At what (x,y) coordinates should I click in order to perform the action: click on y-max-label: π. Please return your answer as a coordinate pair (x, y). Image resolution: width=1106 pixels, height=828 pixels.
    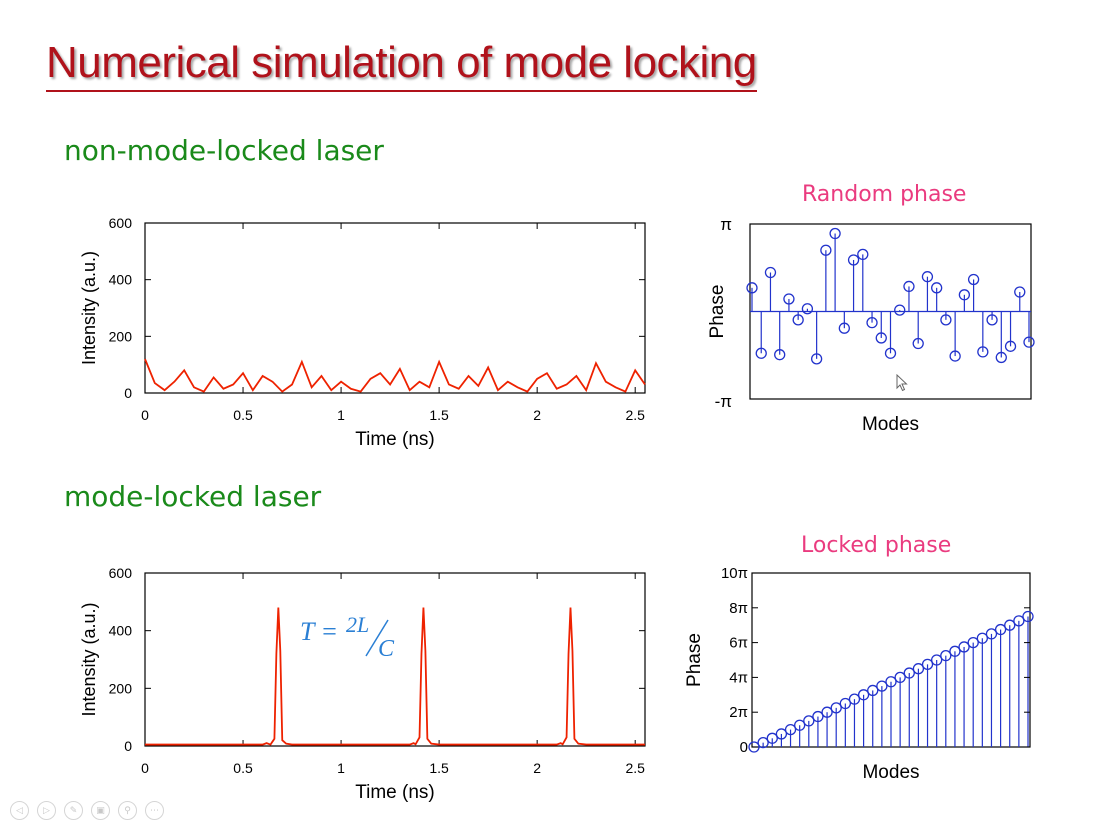
    Looking at the image, I should click on (726, 224).